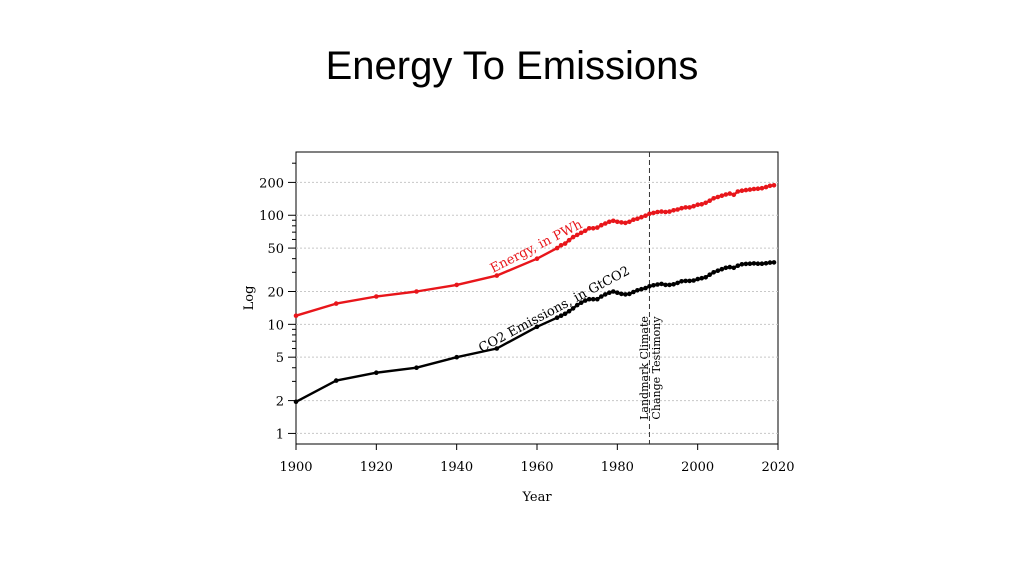 The height and width of the screenshot is (576, 1024). I want to click on energy-series-label: Energy, in PWh, so click(536, 247).